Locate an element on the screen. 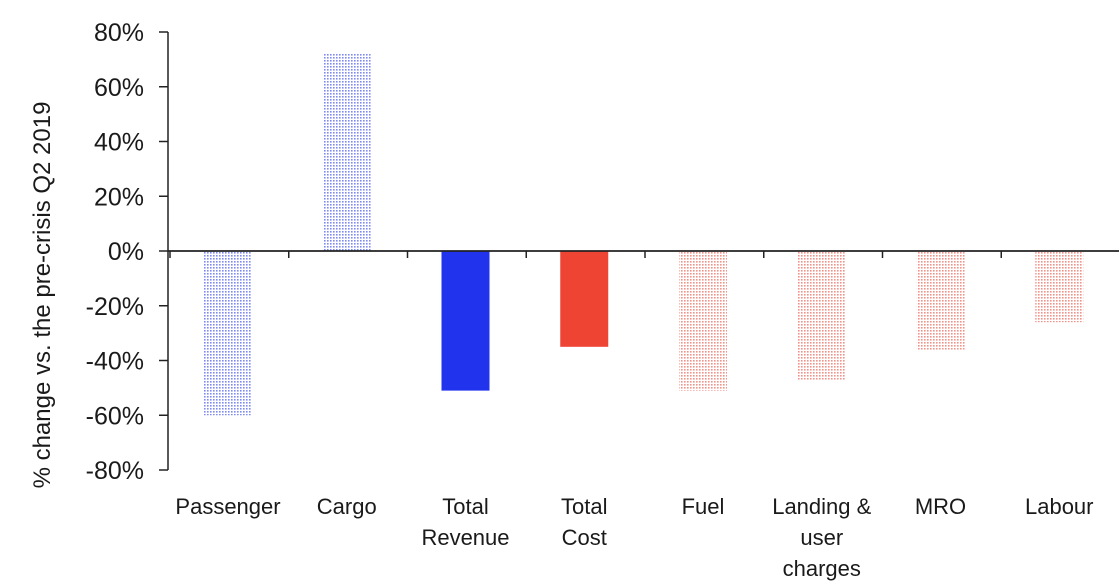 The image size is (1119, 586). y-tick-label: -60% is located at coordinates (115, 416).